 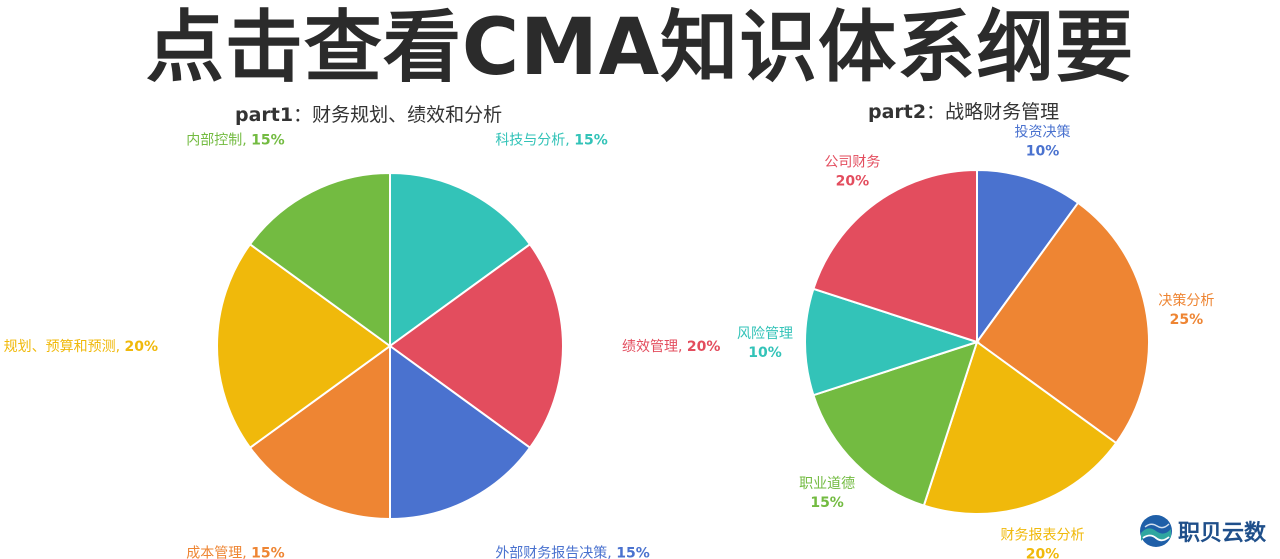 What do you see at coordinates (852, 171) in the screenshot?
I see `pie2-label-5: 公司财务 20%` at bounding box center [852, 171].